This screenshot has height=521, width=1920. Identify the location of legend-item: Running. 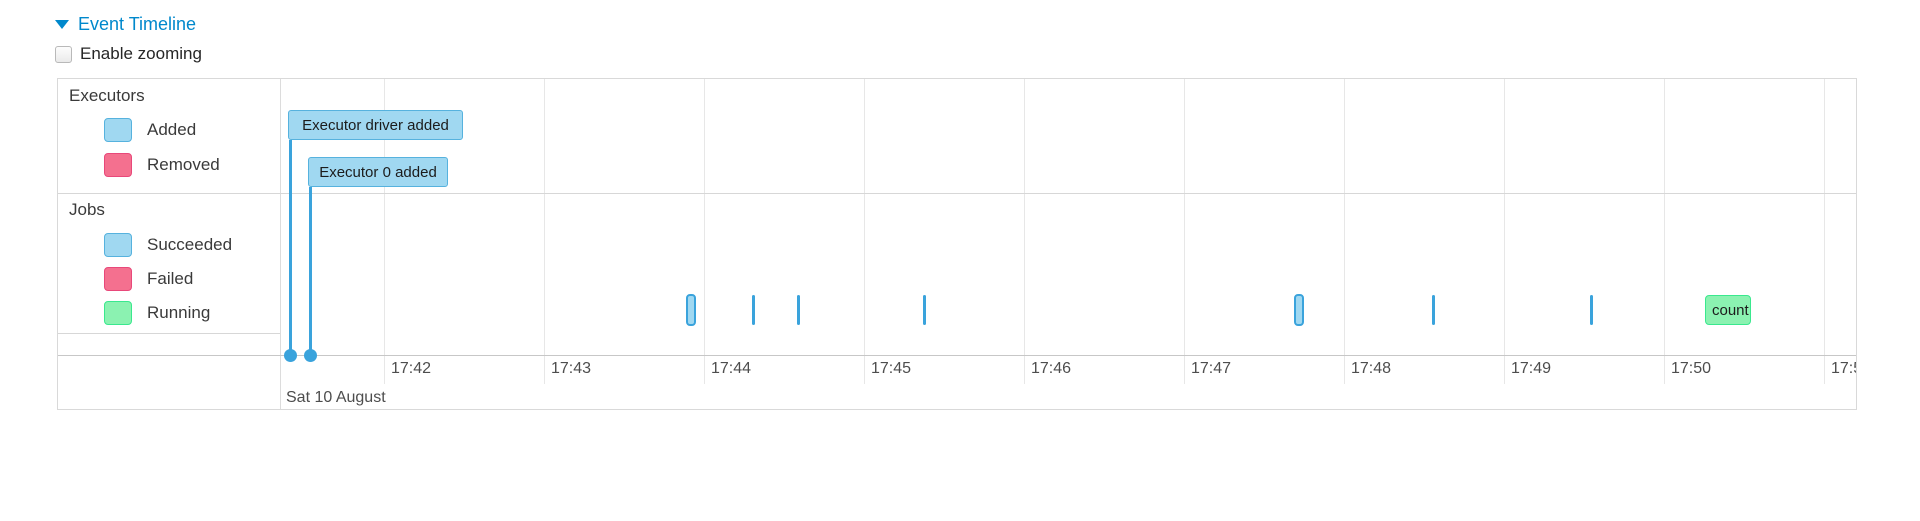
(157, 313).